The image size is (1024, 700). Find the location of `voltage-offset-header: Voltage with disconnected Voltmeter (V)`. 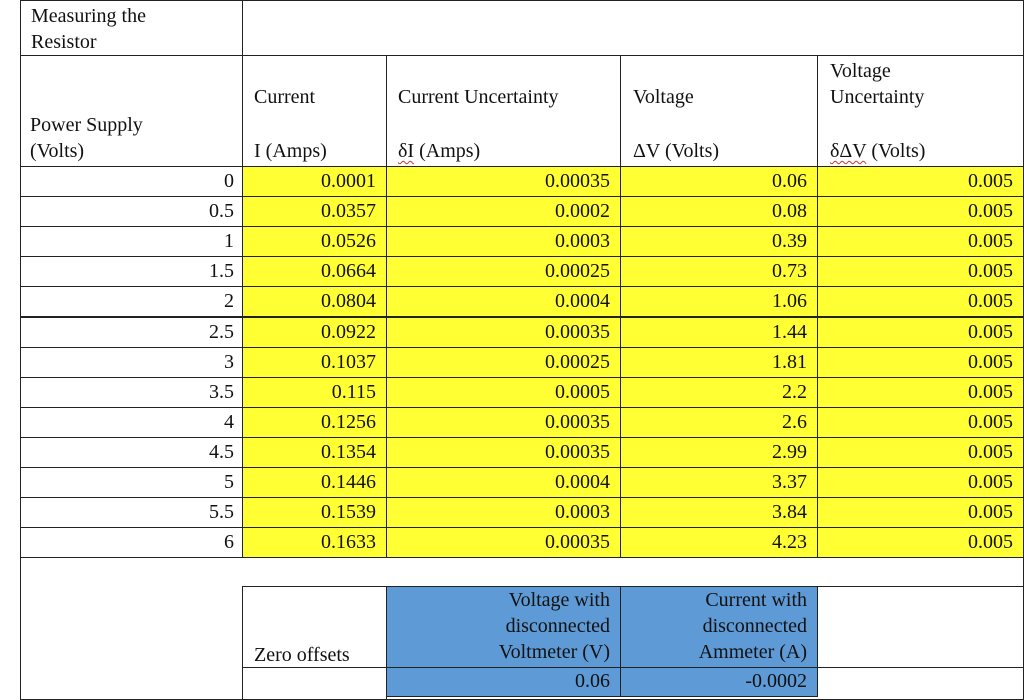

voltage-offset-header: Voltage with disconnected Voltmeter (V) is located at coordinates (503, 627).